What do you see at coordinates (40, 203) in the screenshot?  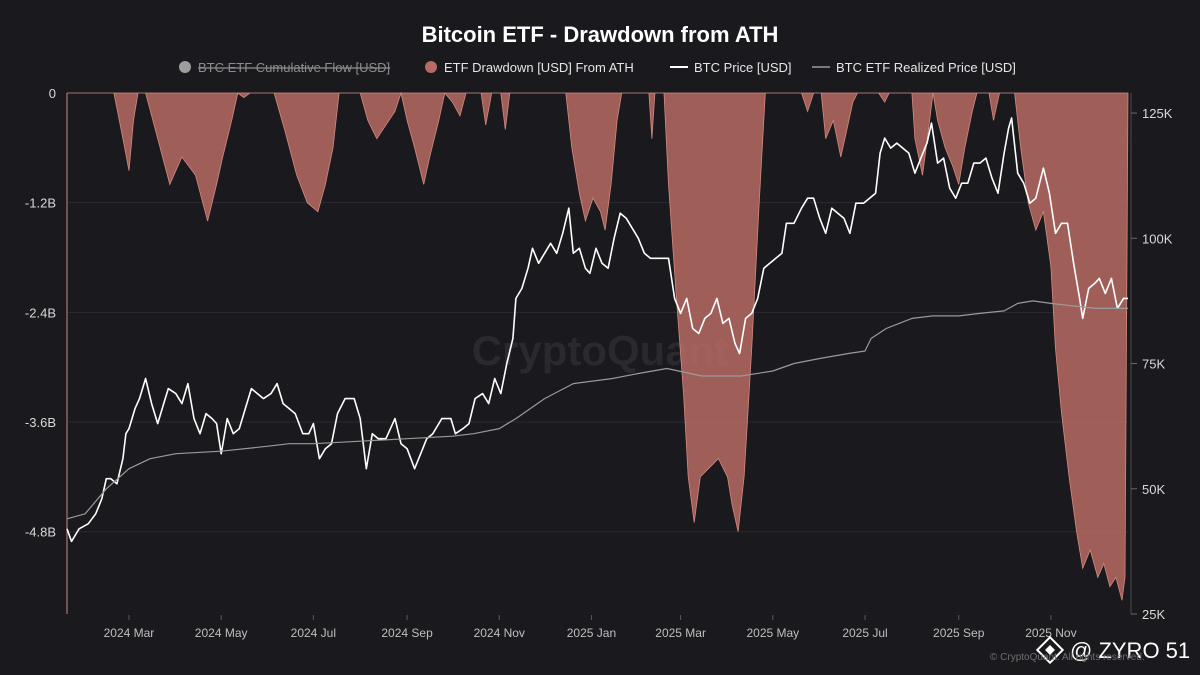 I see `y-left-tick-label: -1.2B` at bounding box center [40, 203].